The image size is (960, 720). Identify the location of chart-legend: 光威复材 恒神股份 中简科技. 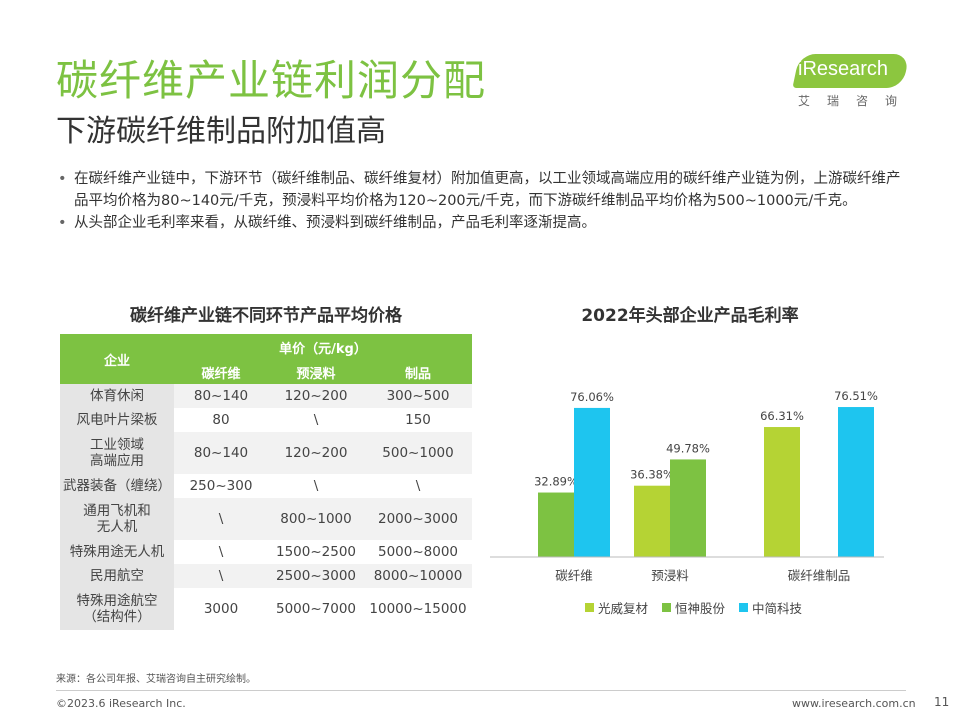
(693, 607).